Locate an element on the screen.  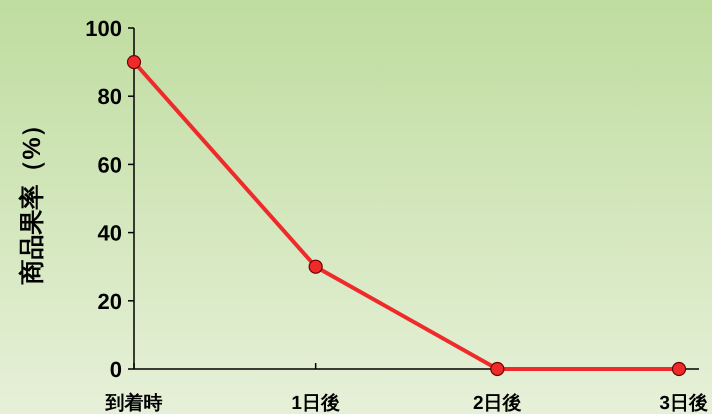
y-tick-label: 0 is located at coordinates (116, 369).